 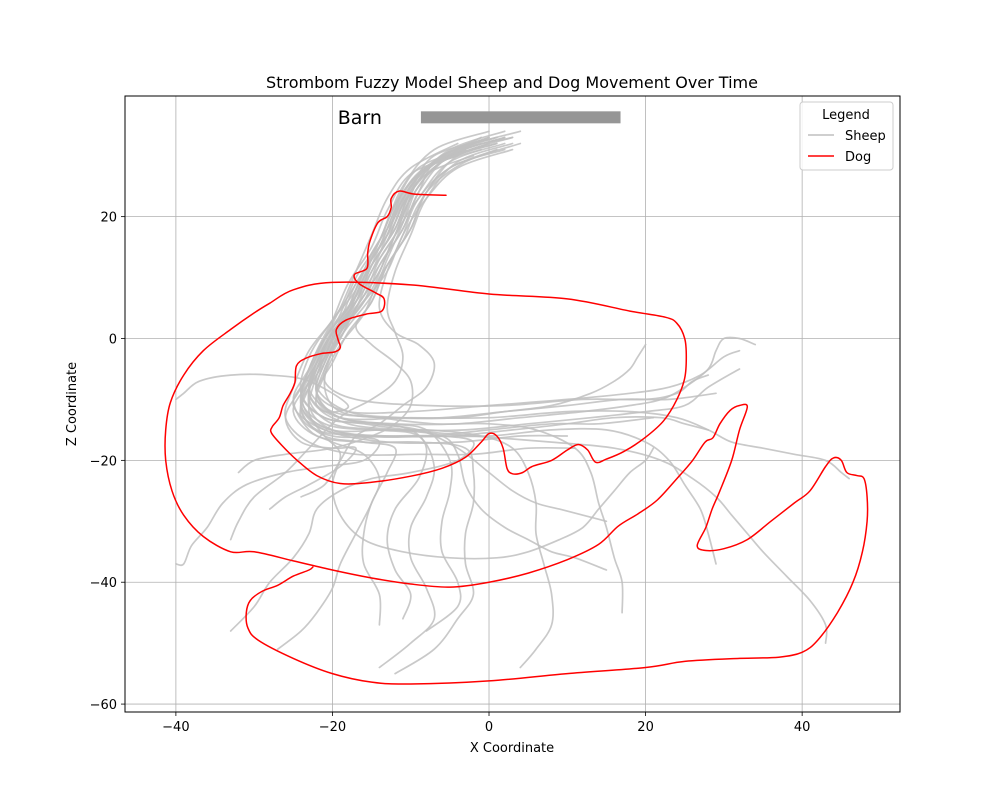 What do you see at coordinates (645, 727) in the screenshot?
I see `x-tick-label: 20` at bounding box center [645, 727].